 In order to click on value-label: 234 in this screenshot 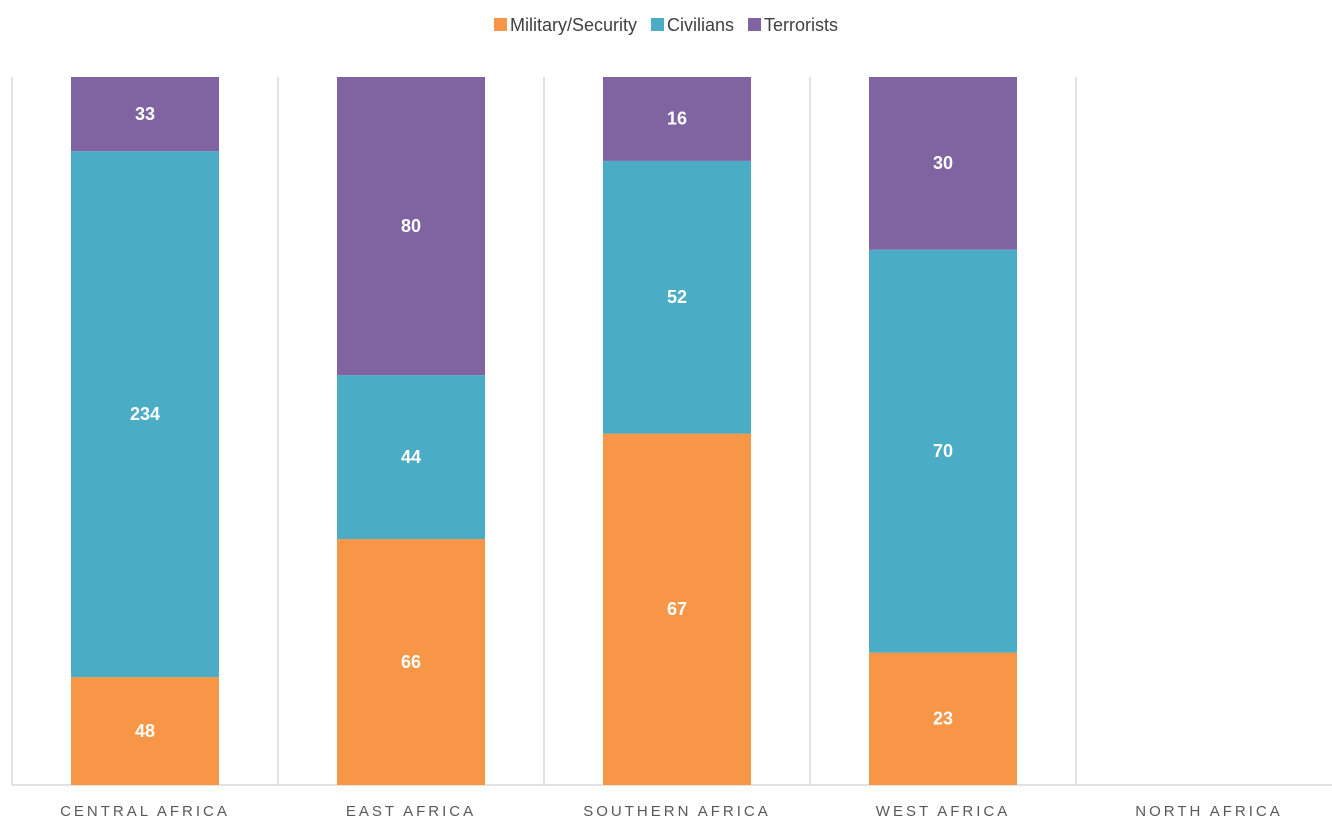, I will do `click(145, 414)`.